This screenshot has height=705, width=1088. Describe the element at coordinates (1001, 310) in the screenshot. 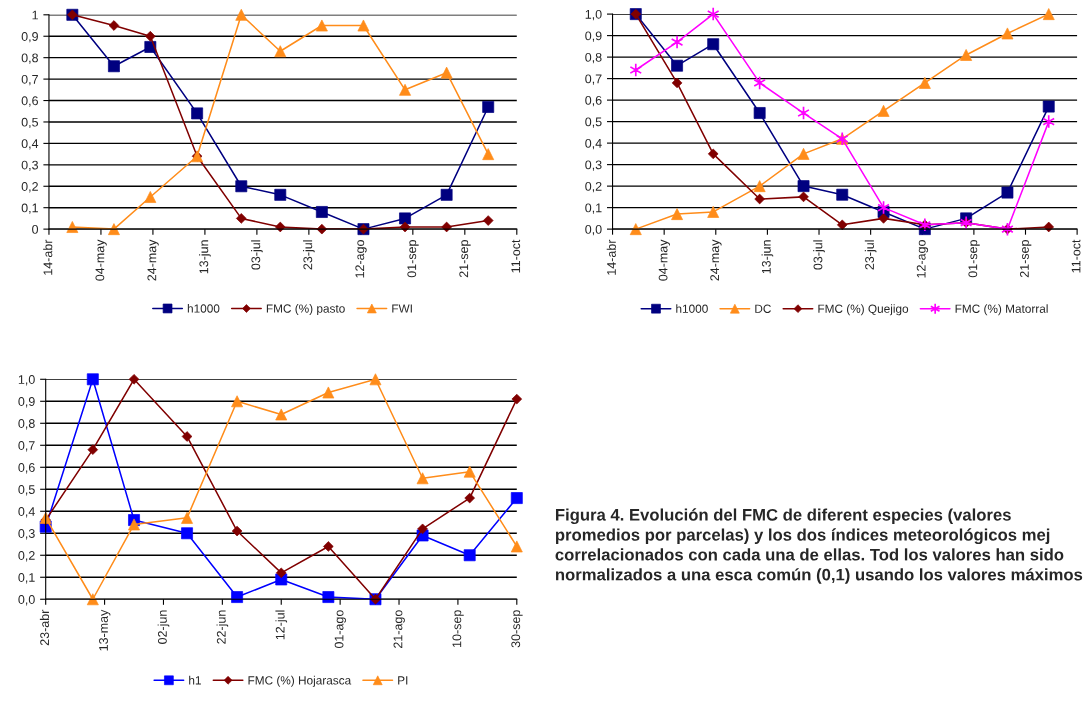

I see `legend-label: FMC (%) Matorral` at that location.